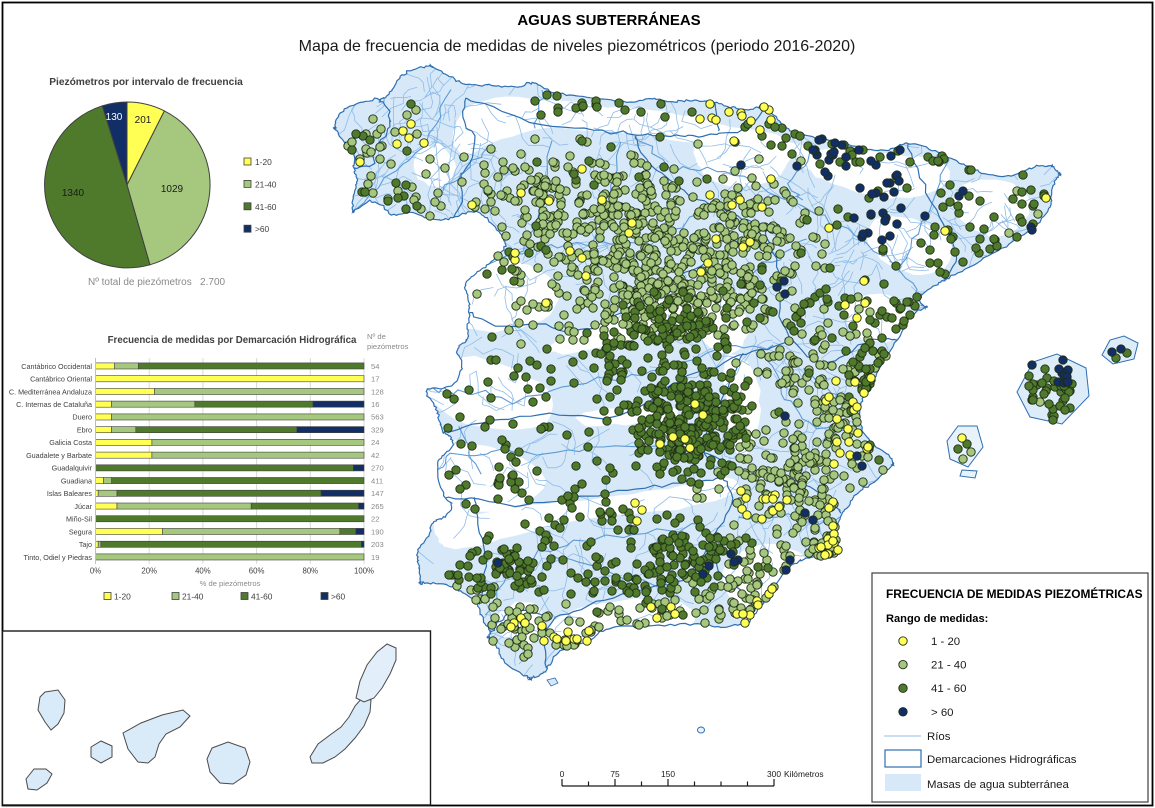  What do you see at coordinates (375, 519) in the screenshot?
I see `svg-text: 22` at bounding box center [375, 519].